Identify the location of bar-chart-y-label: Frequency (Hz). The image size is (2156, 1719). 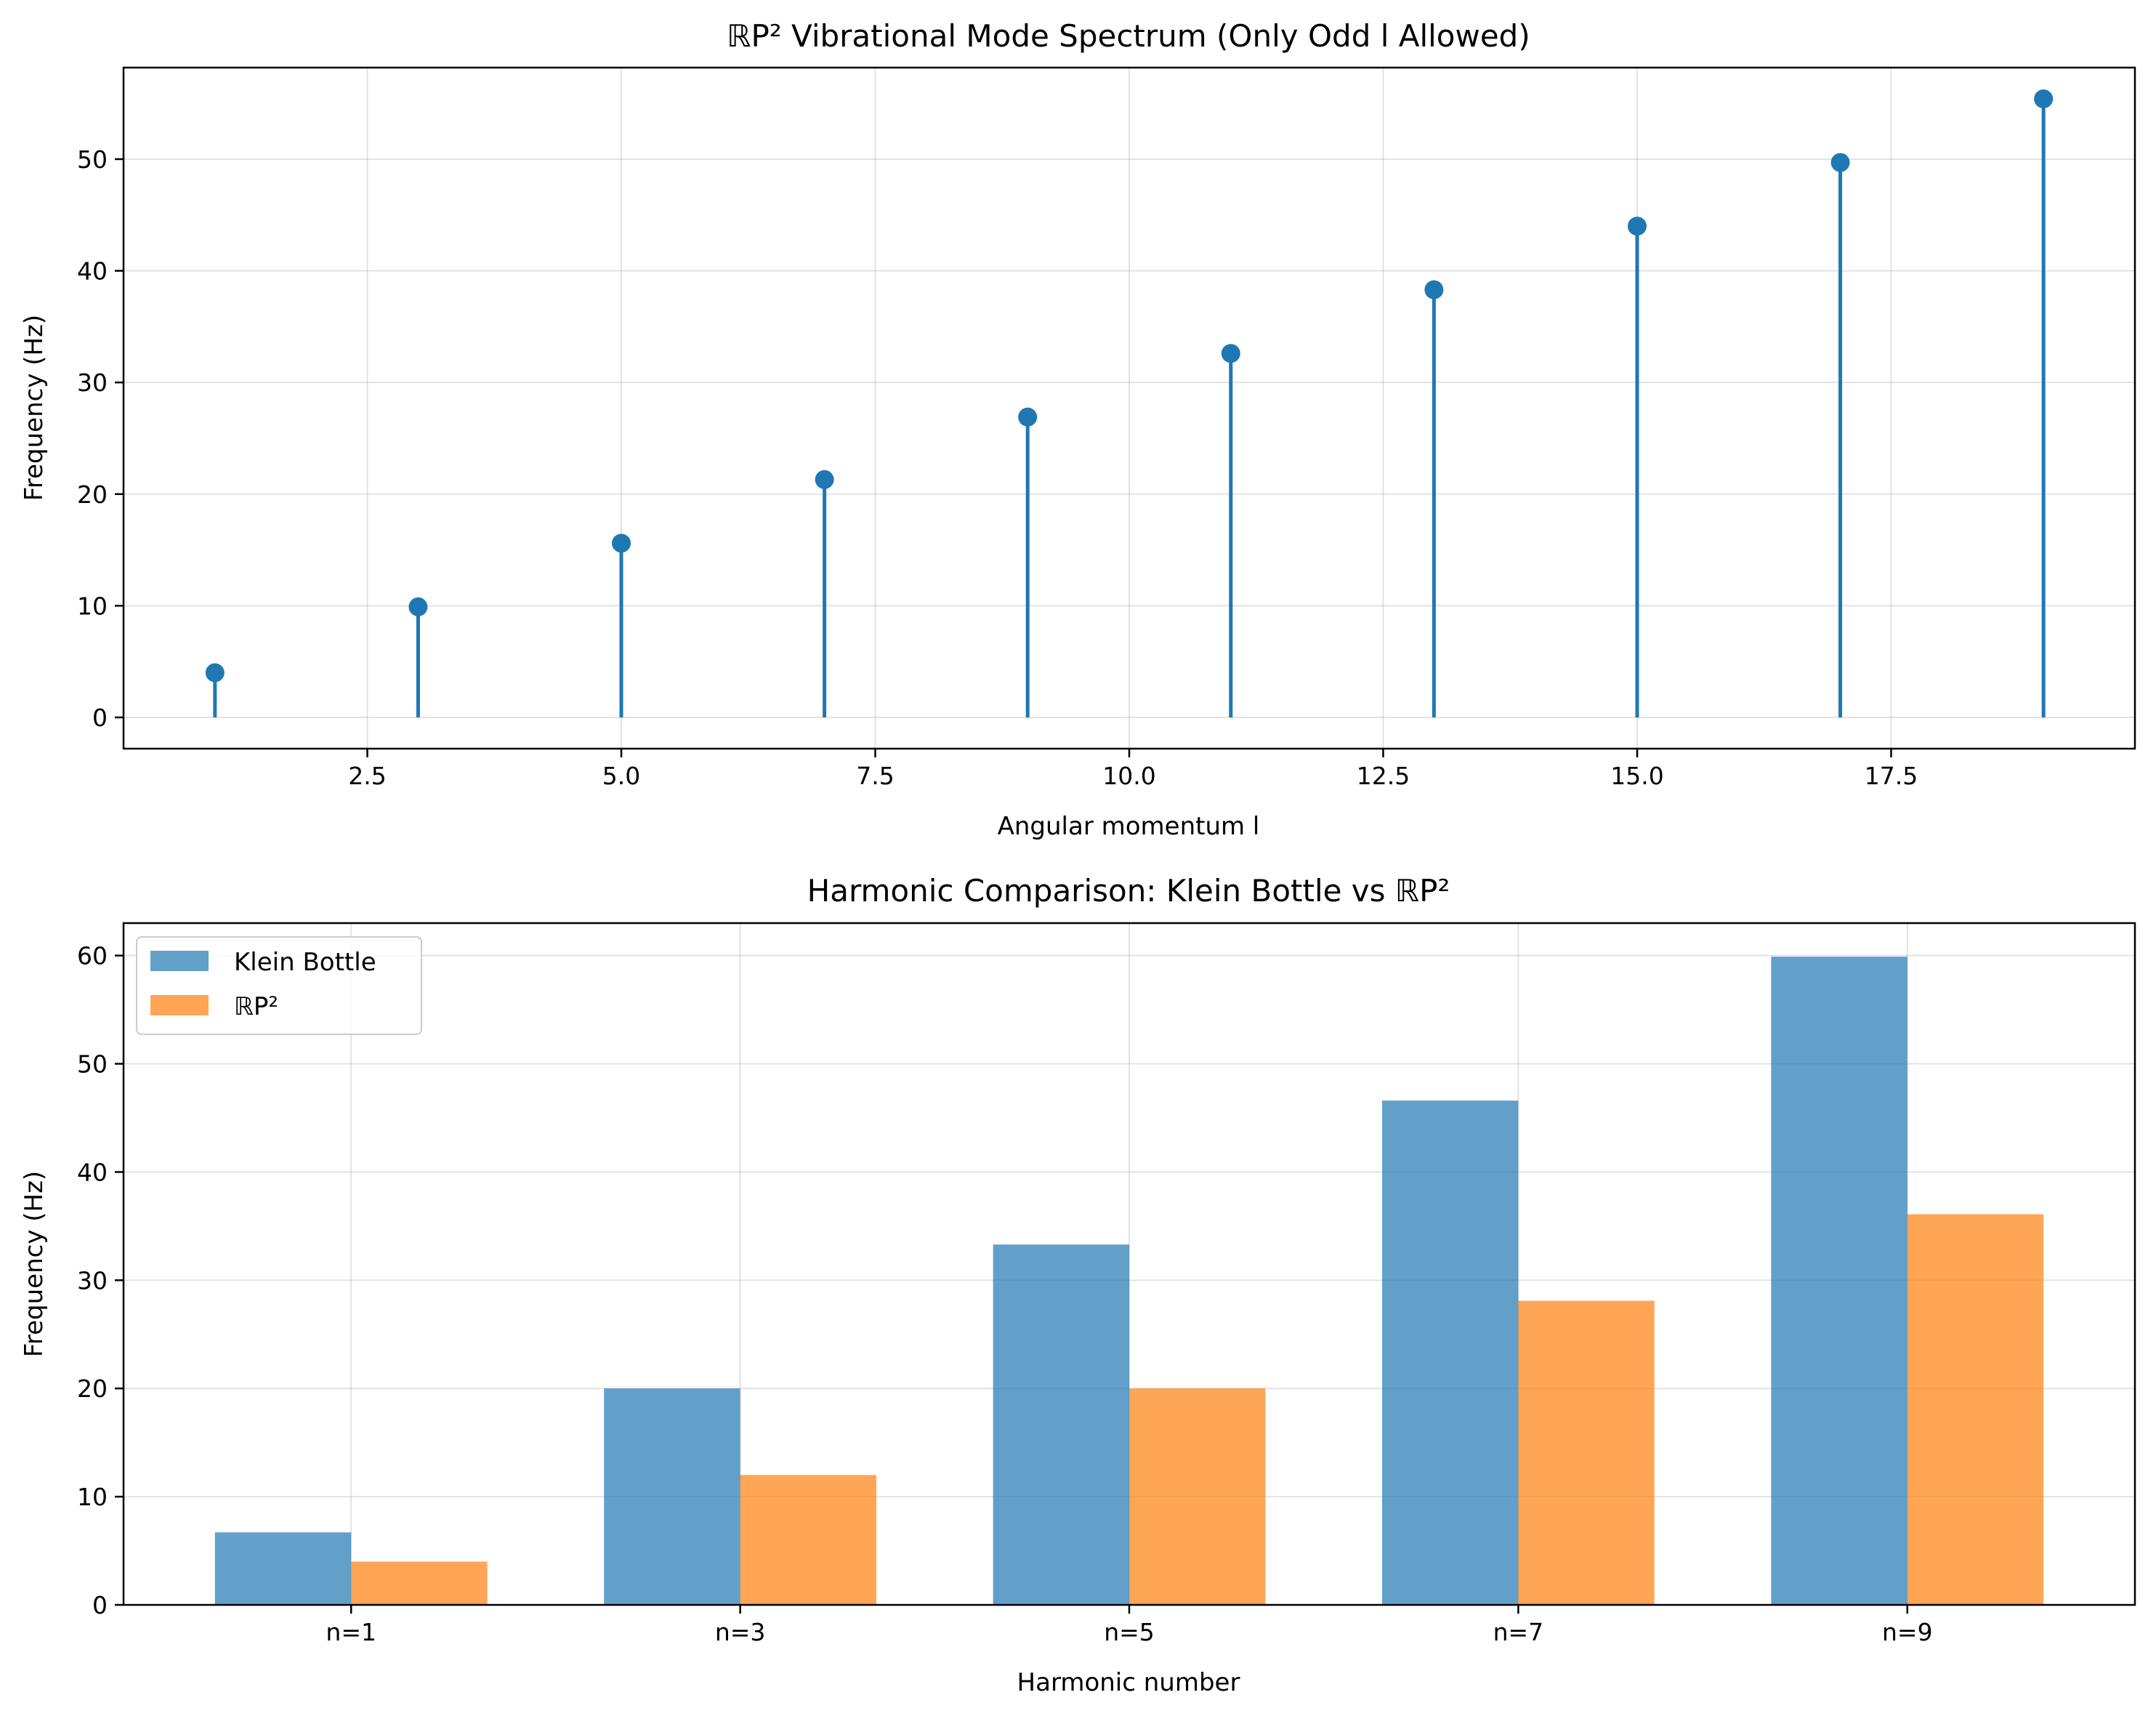
(34, 1264).